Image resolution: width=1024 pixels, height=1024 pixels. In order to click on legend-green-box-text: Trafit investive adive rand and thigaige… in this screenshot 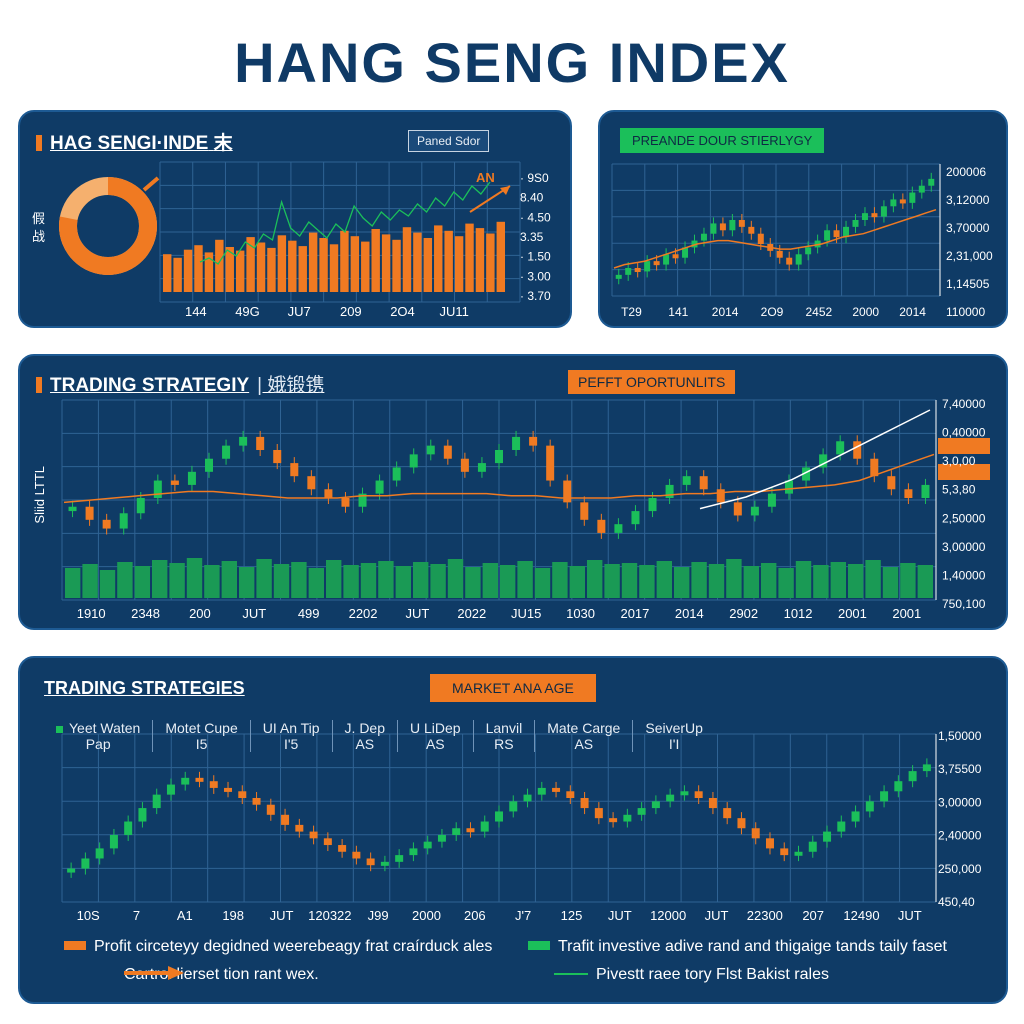, I will do `click(752, 946)`.